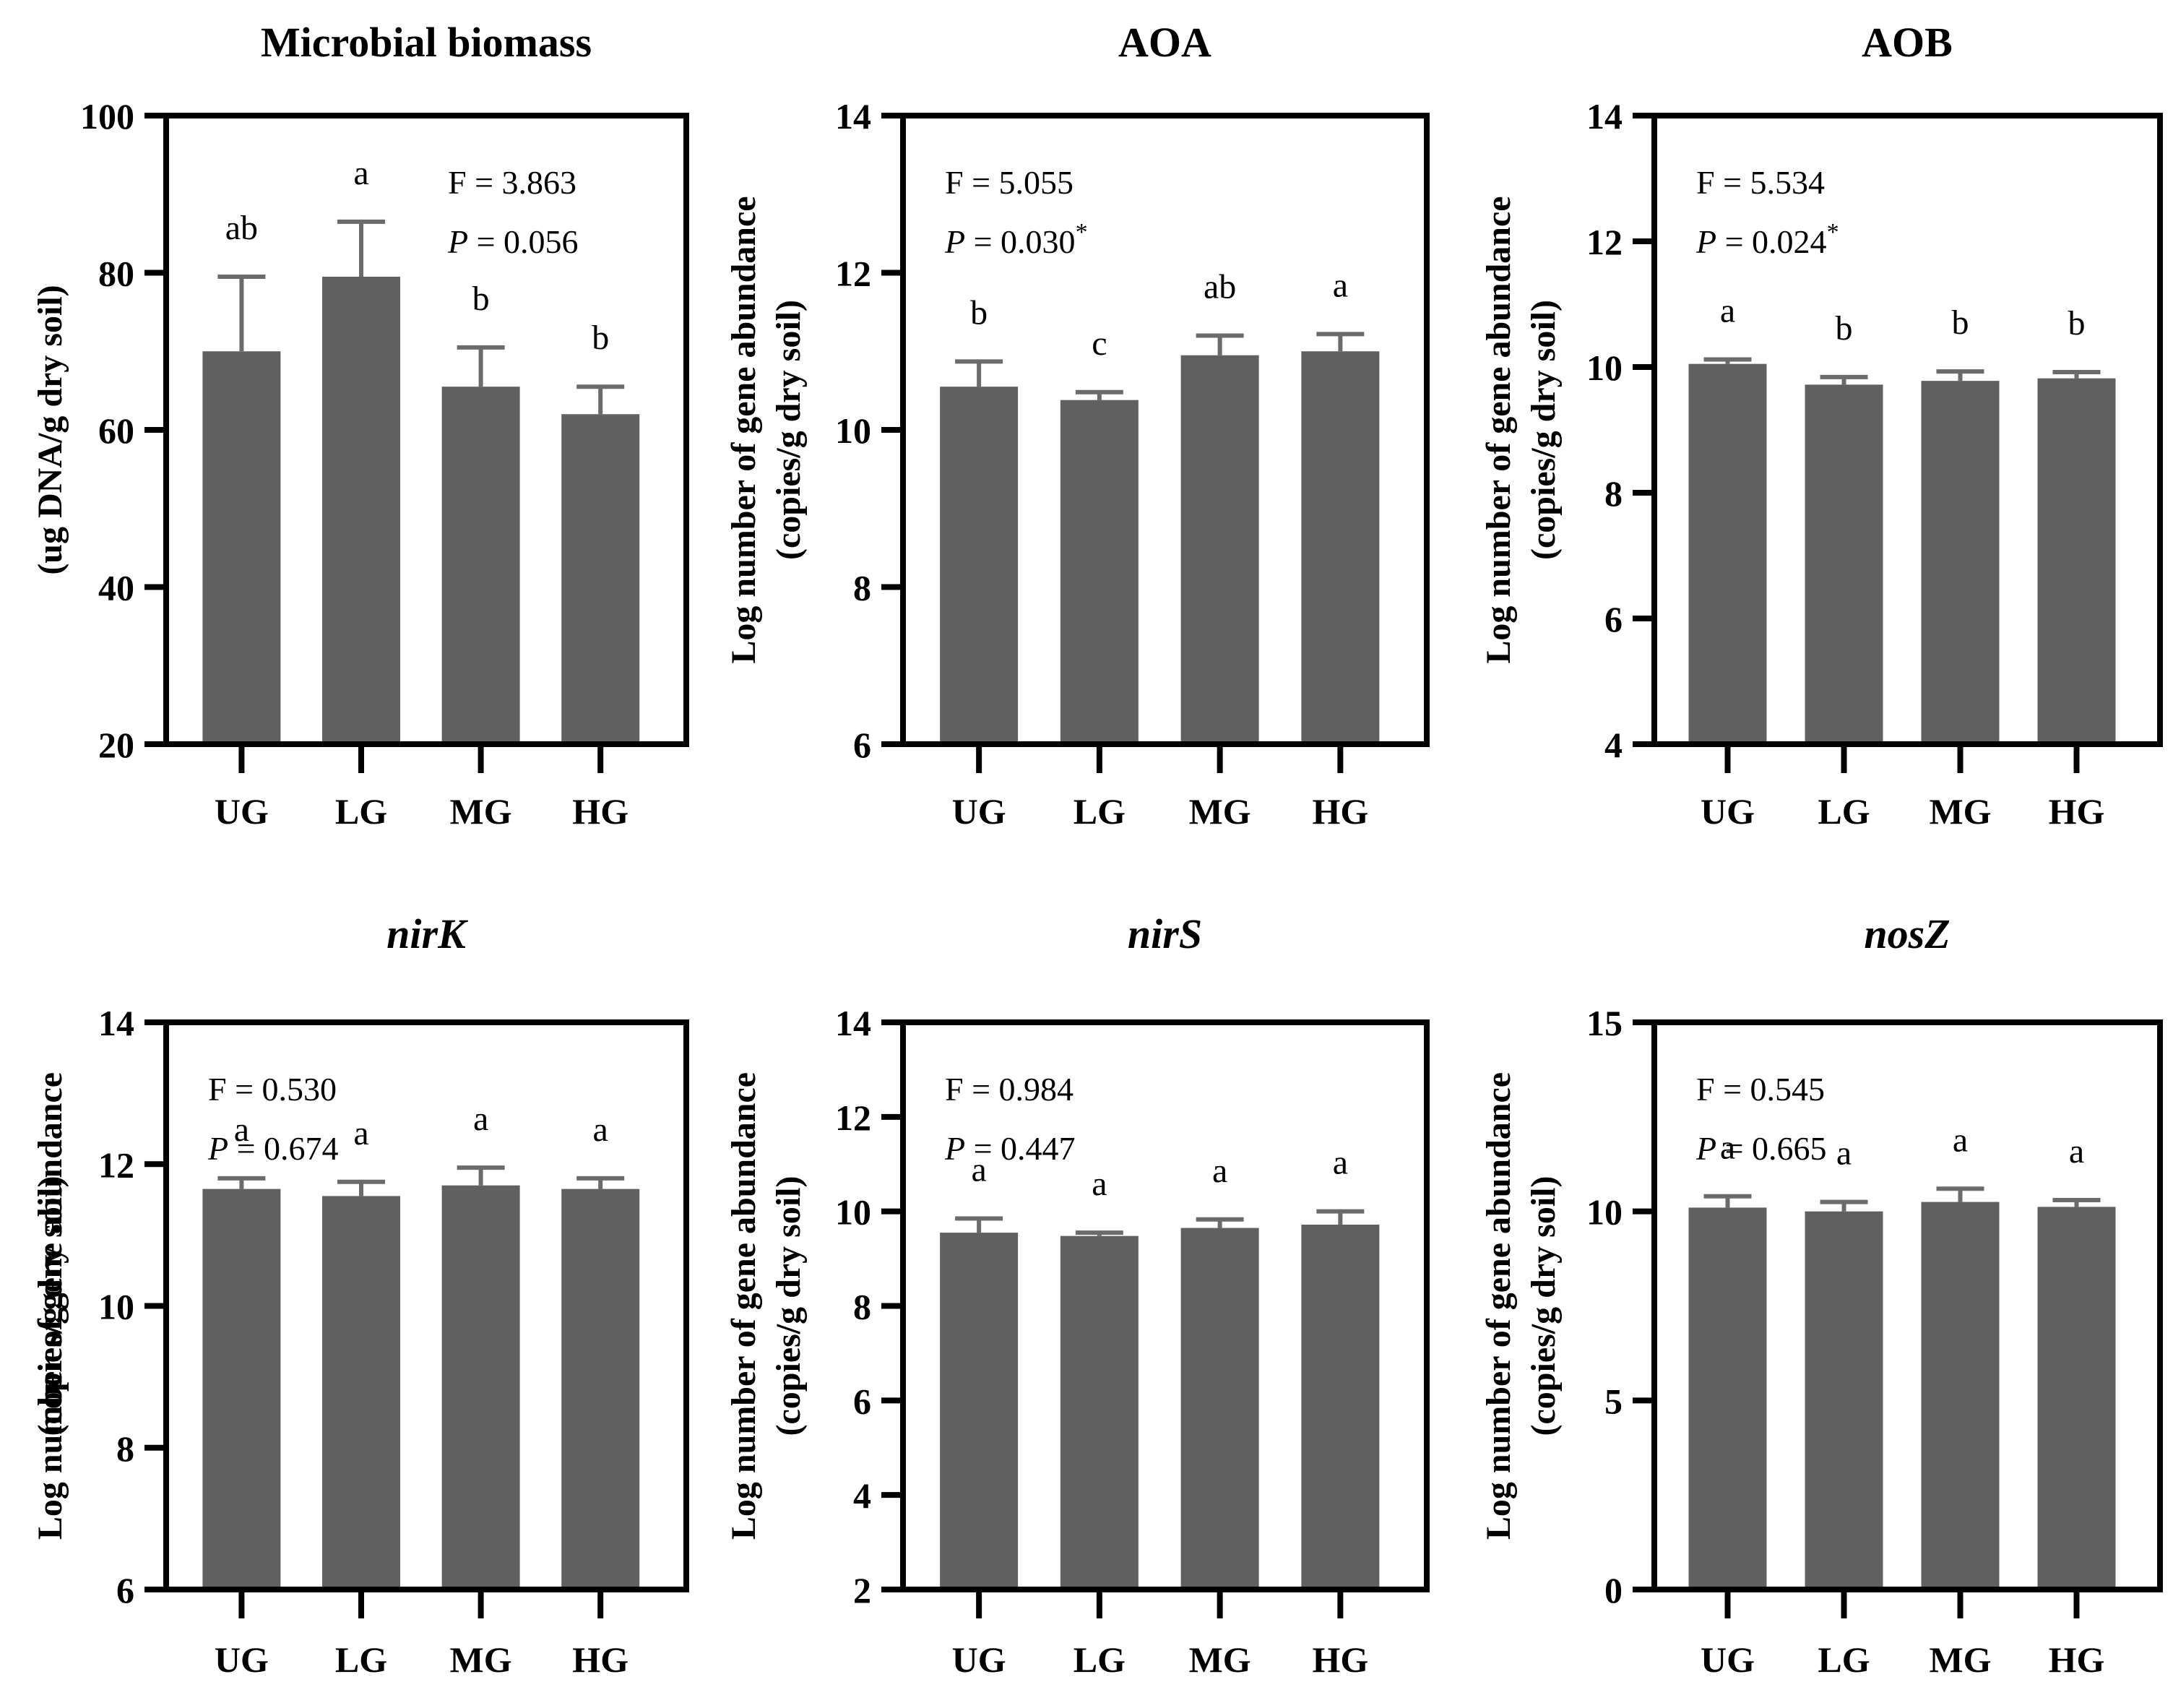  What do you see at coordinates (361, 1391) in the screenshot?
I see `bar-nirK-LG` at bounding box center [361, 1391].